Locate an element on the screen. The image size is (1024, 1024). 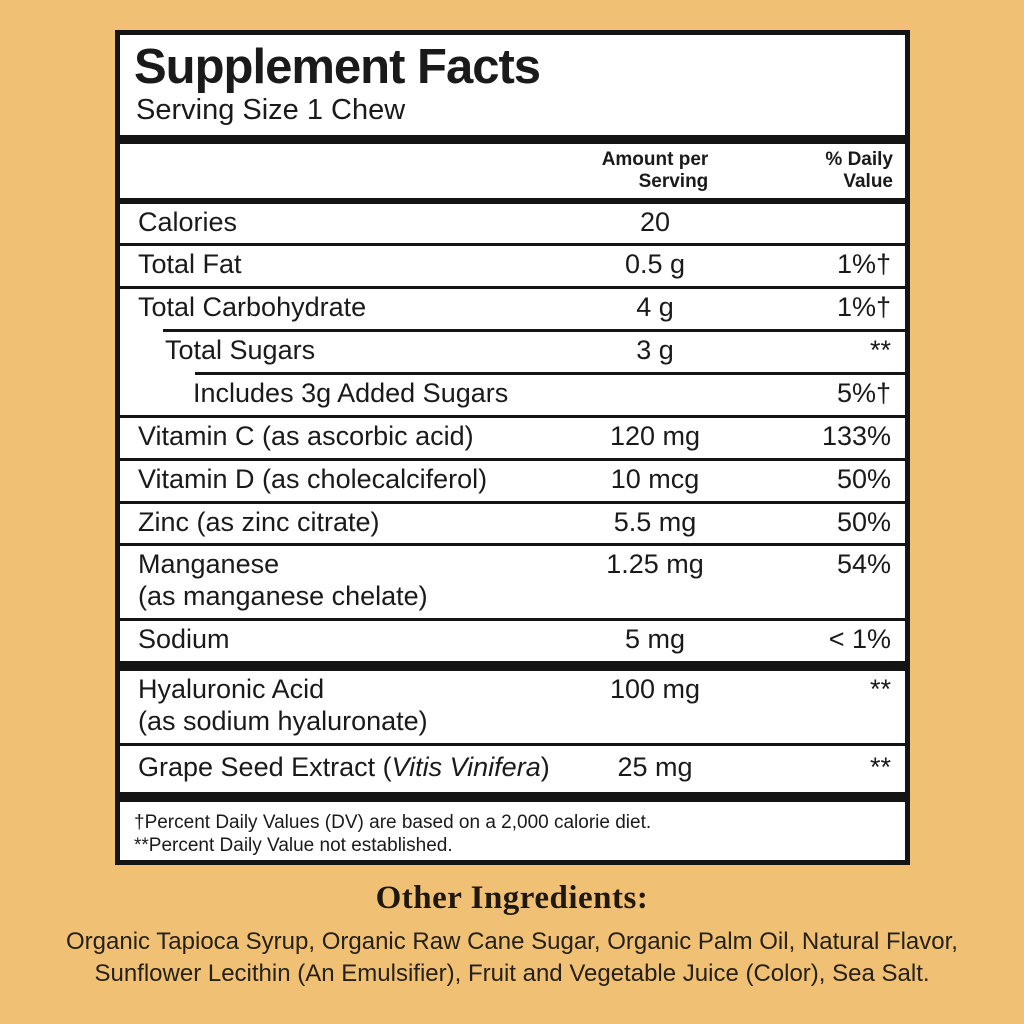
amount-cell: 0.5 g is located at coordinates (655, 264).